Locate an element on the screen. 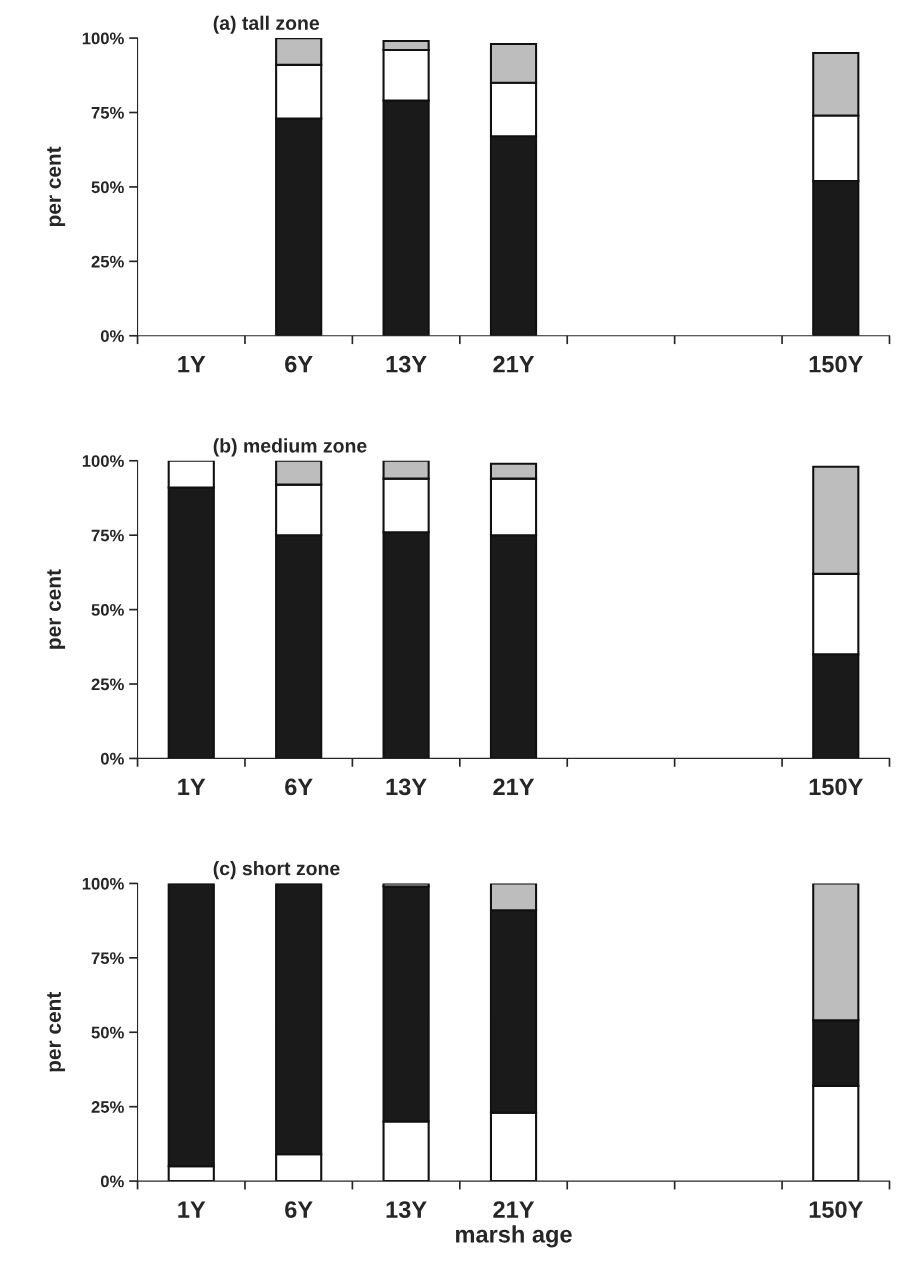 The height and width of the screenshot is (1270, 917). chart-title: (a) tall zone is located at coordinates (266, 24).